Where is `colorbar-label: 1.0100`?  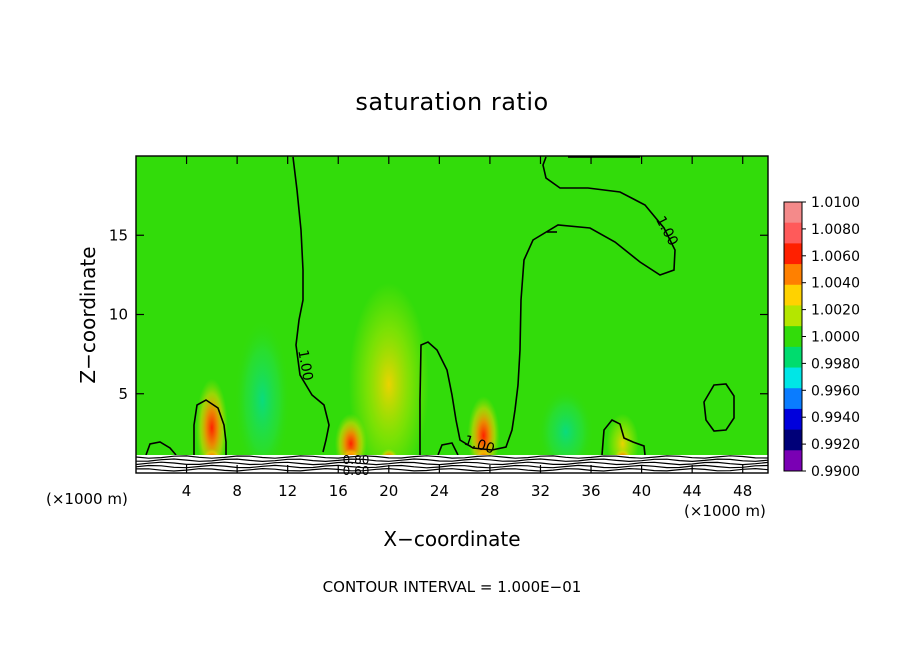
colorbar-label: 1.0100 is located at coordinates (835, 203).